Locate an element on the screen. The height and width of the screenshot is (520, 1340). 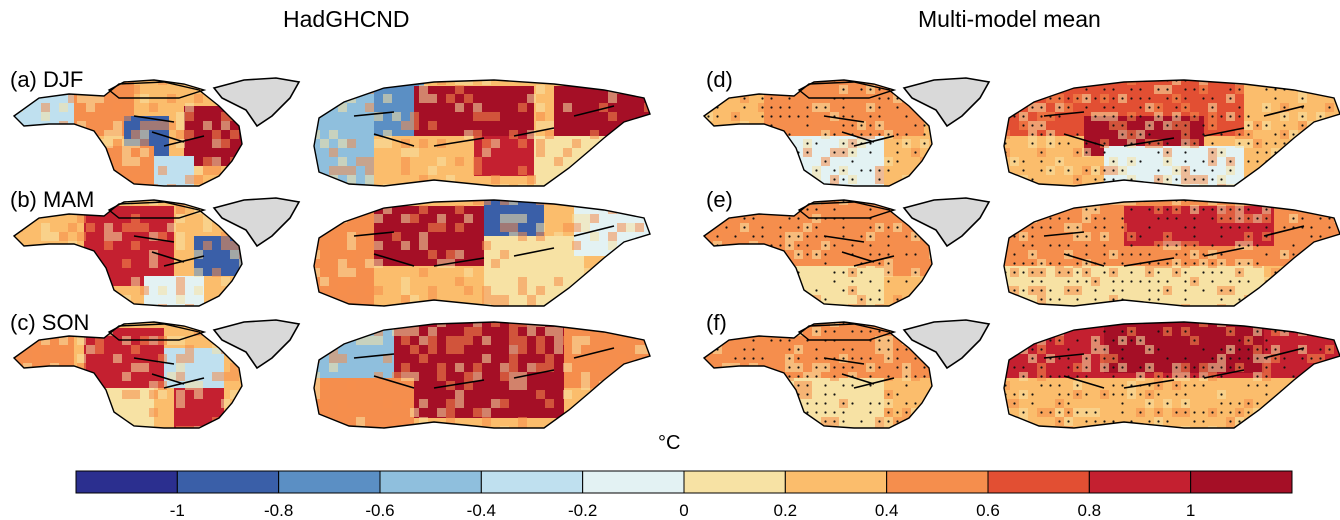
coastline-segment is located at coordinates (1284, 231).